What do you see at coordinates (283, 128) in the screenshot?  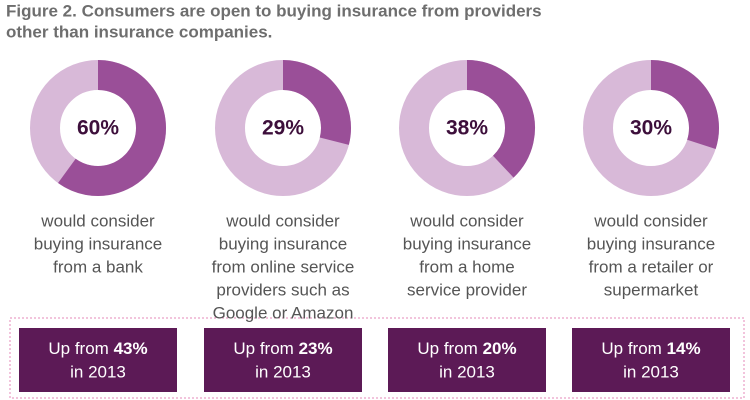 I see `donut-value-label: 29%` at bounding box center [283, 128].